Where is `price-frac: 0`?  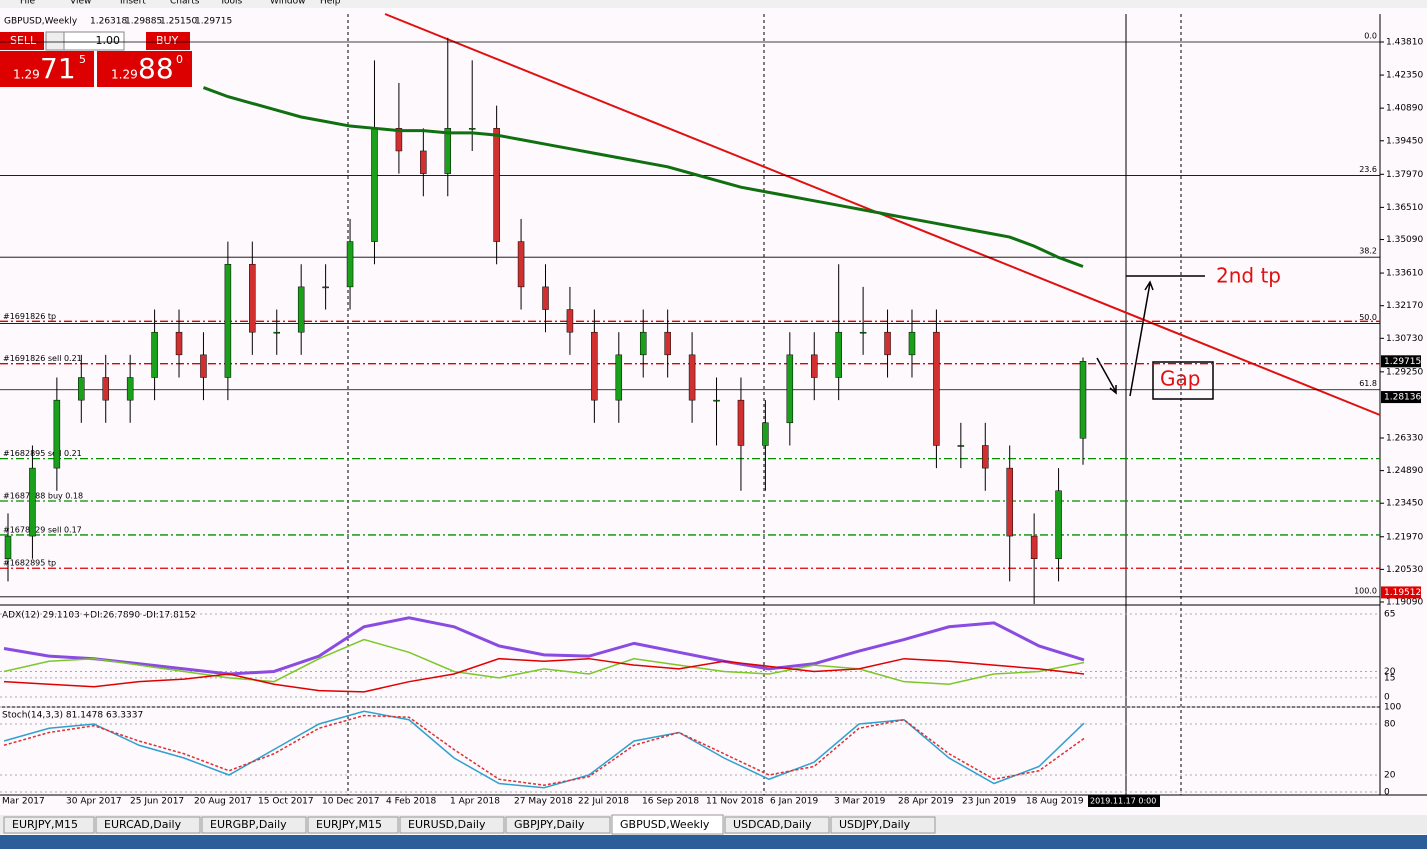 price-frac: 0 is located at coordinates (179, 59).